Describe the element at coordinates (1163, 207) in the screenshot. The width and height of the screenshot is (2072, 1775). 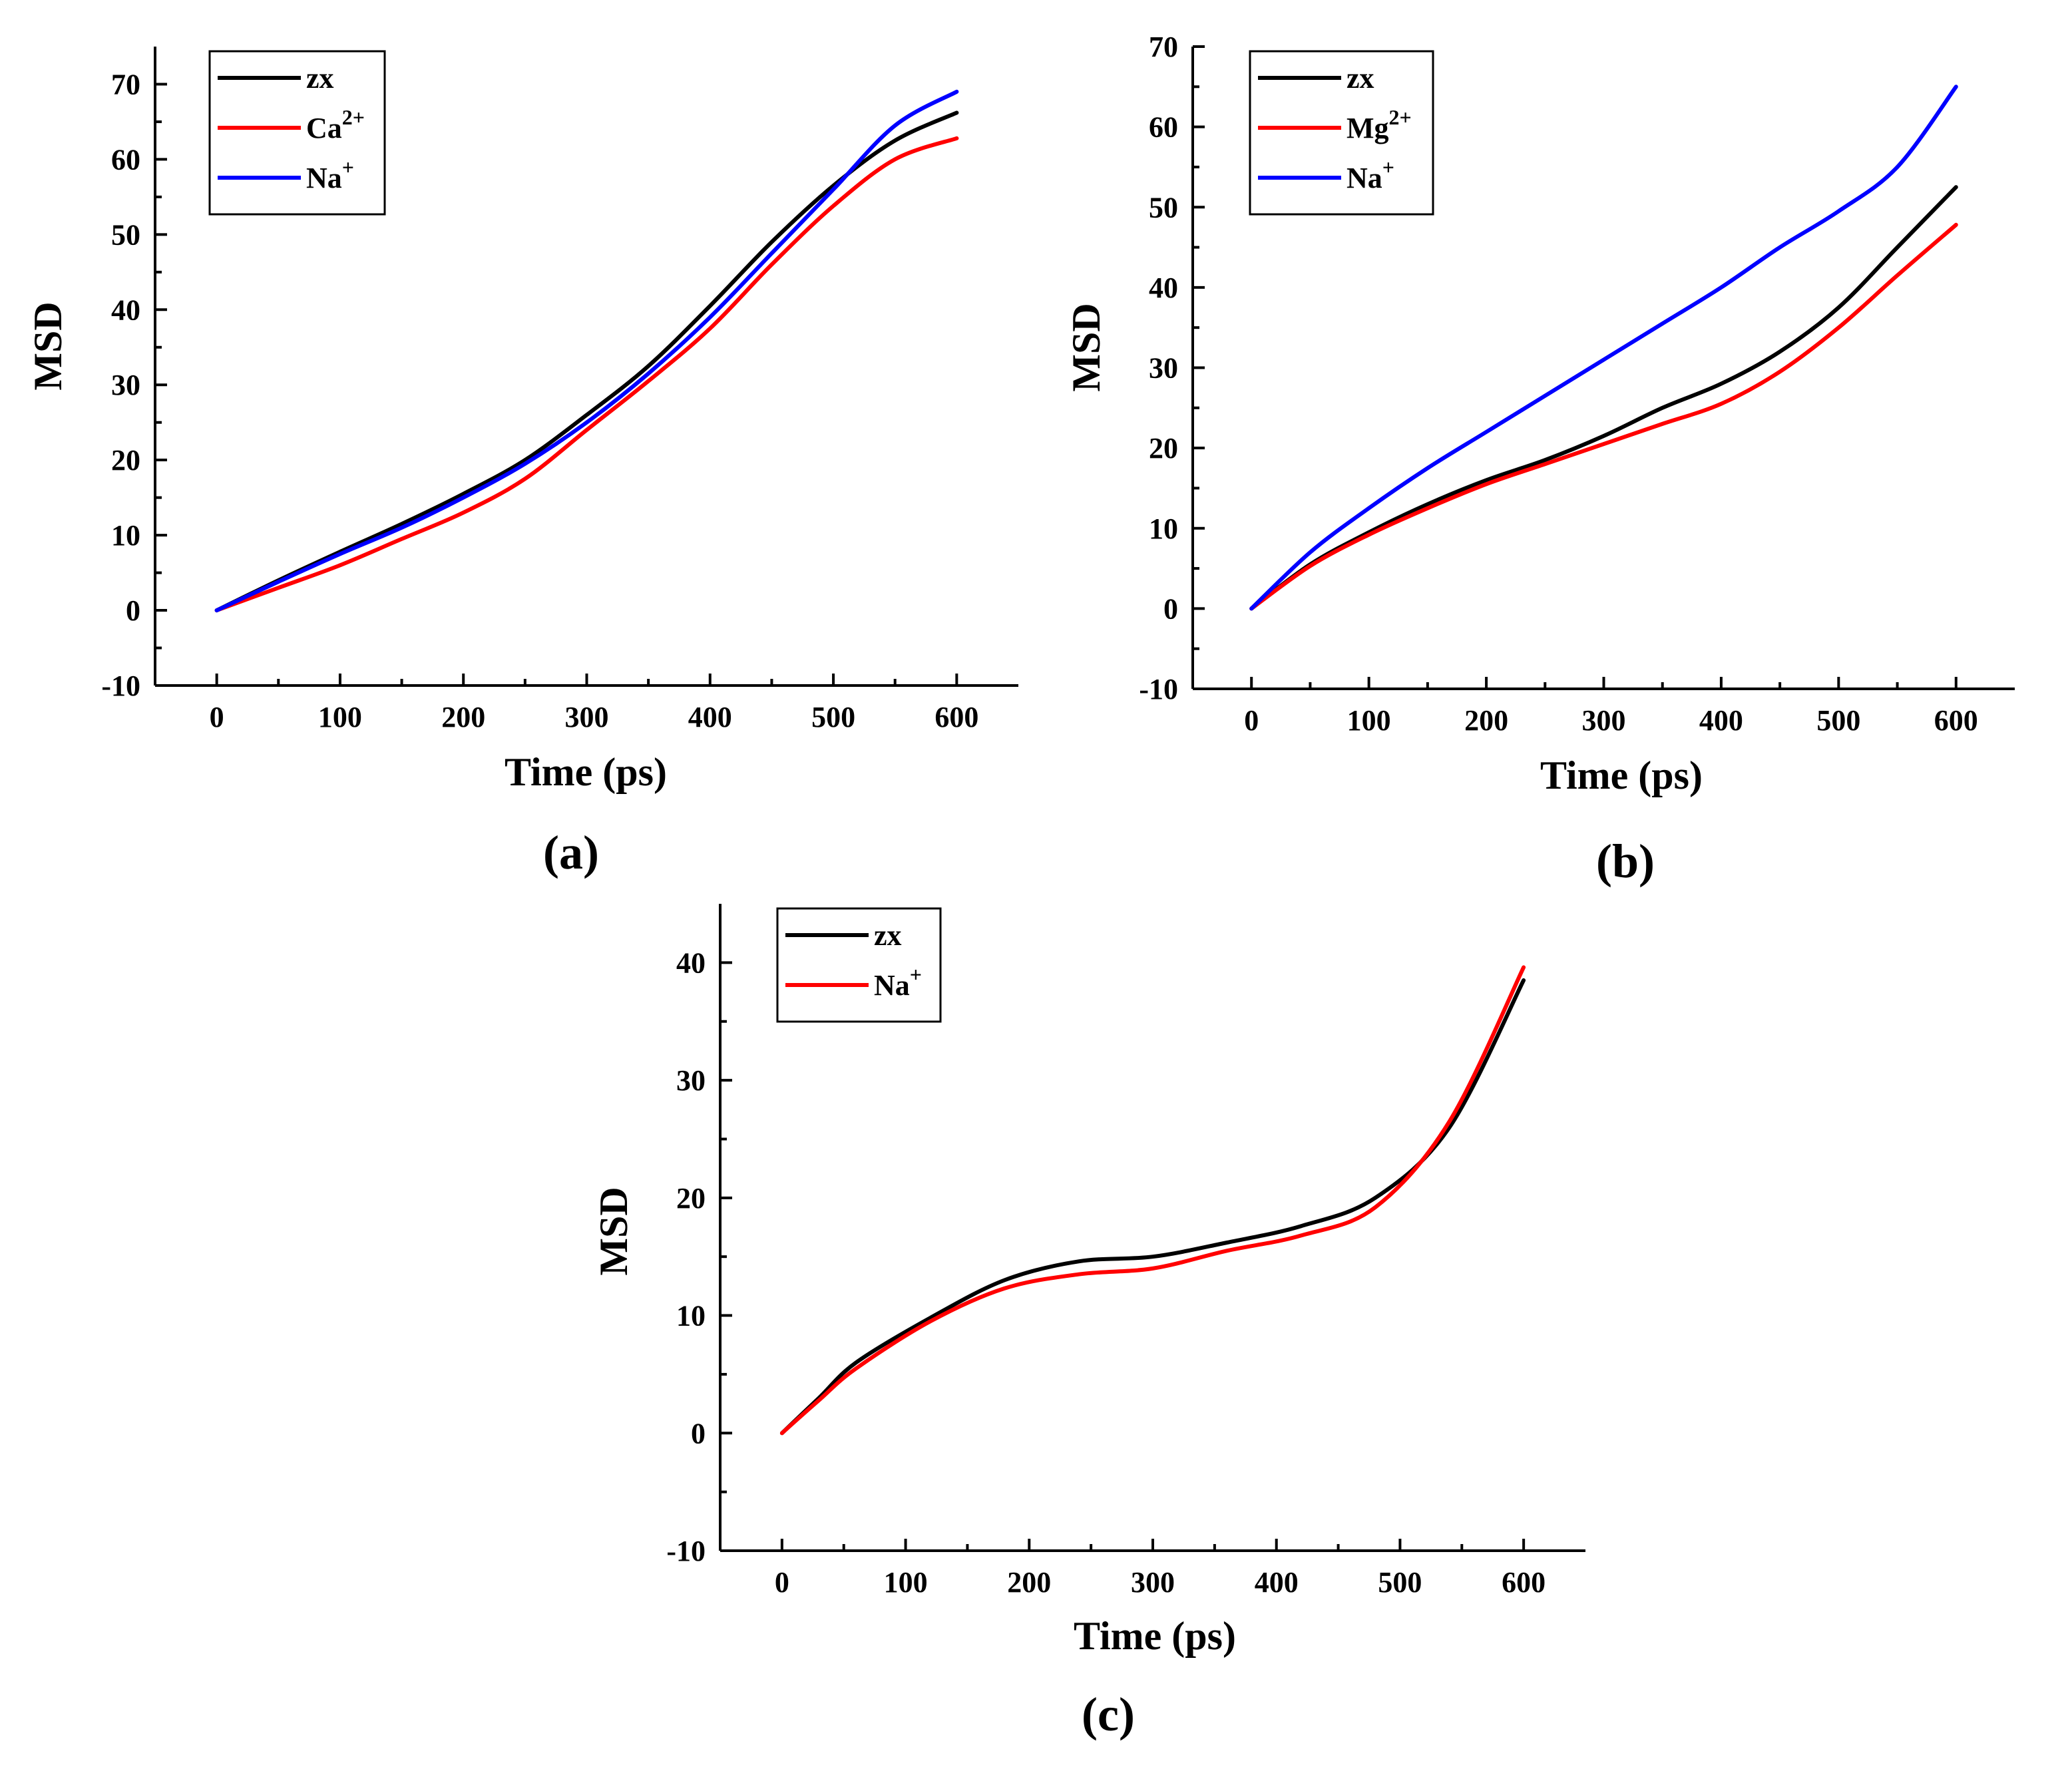
I see `y-tick-label-b: 50` at that location.